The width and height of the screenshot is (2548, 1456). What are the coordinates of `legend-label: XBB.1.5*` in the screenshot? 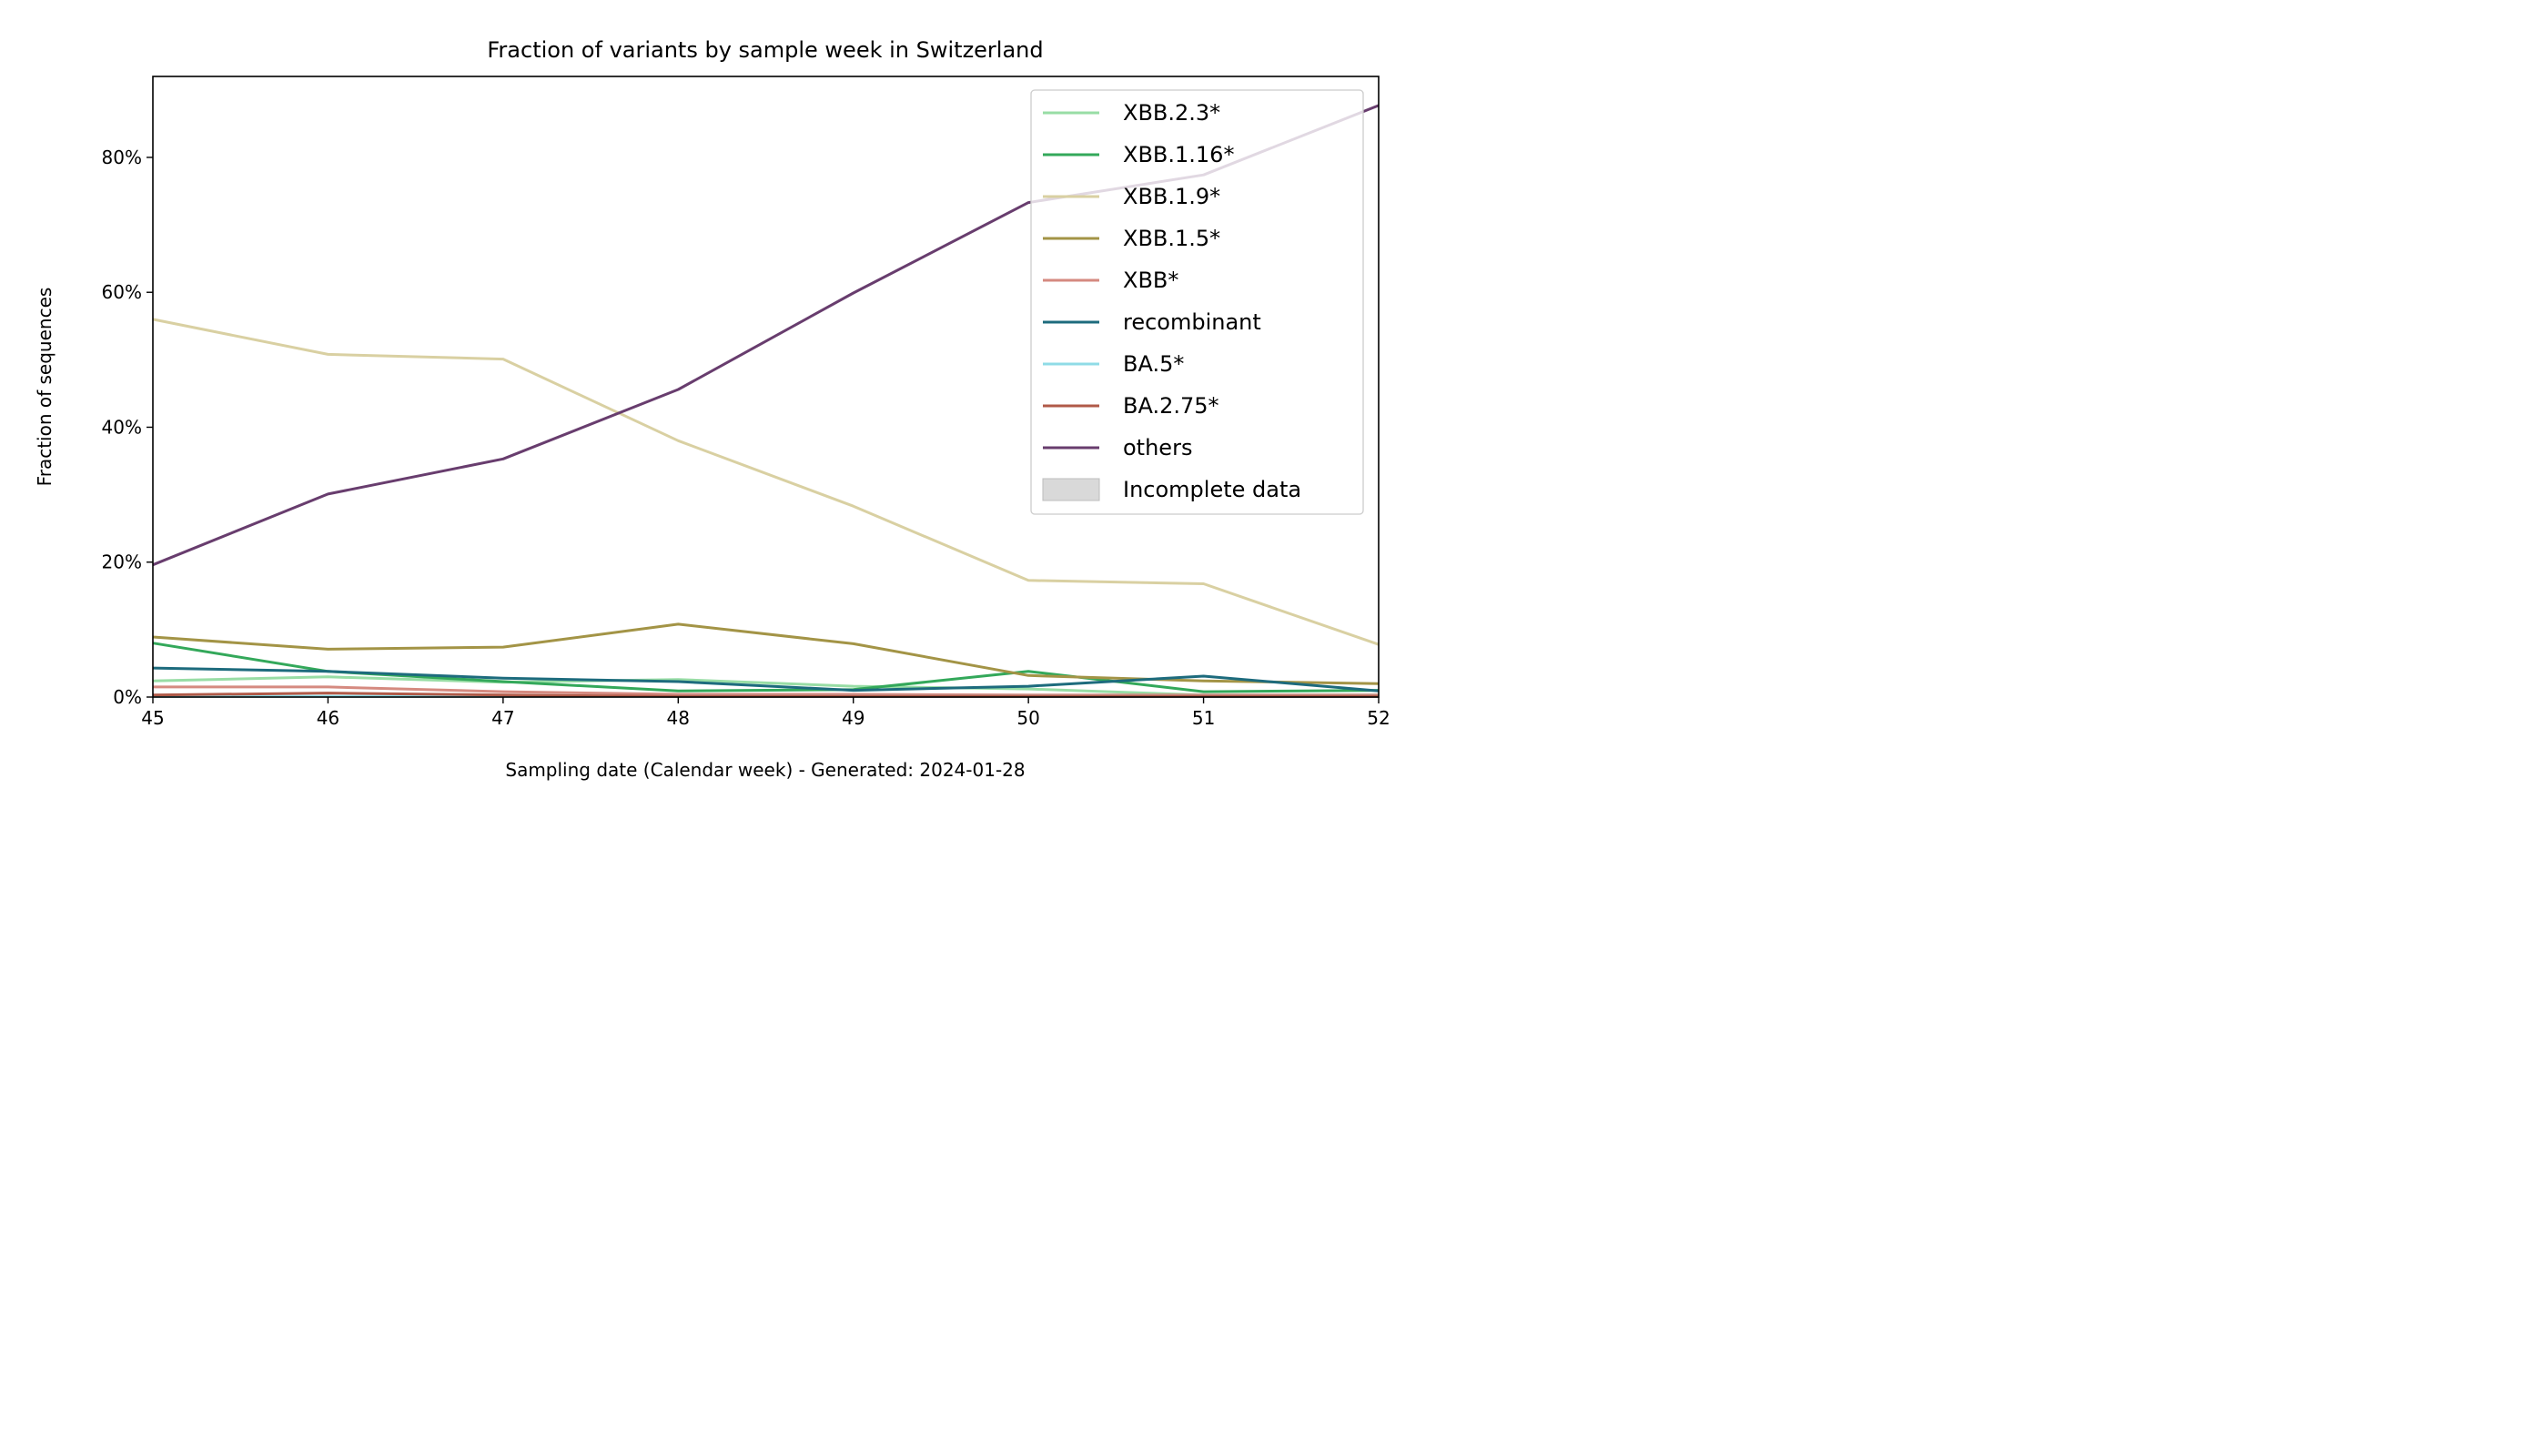 It's located at (1172, 239).